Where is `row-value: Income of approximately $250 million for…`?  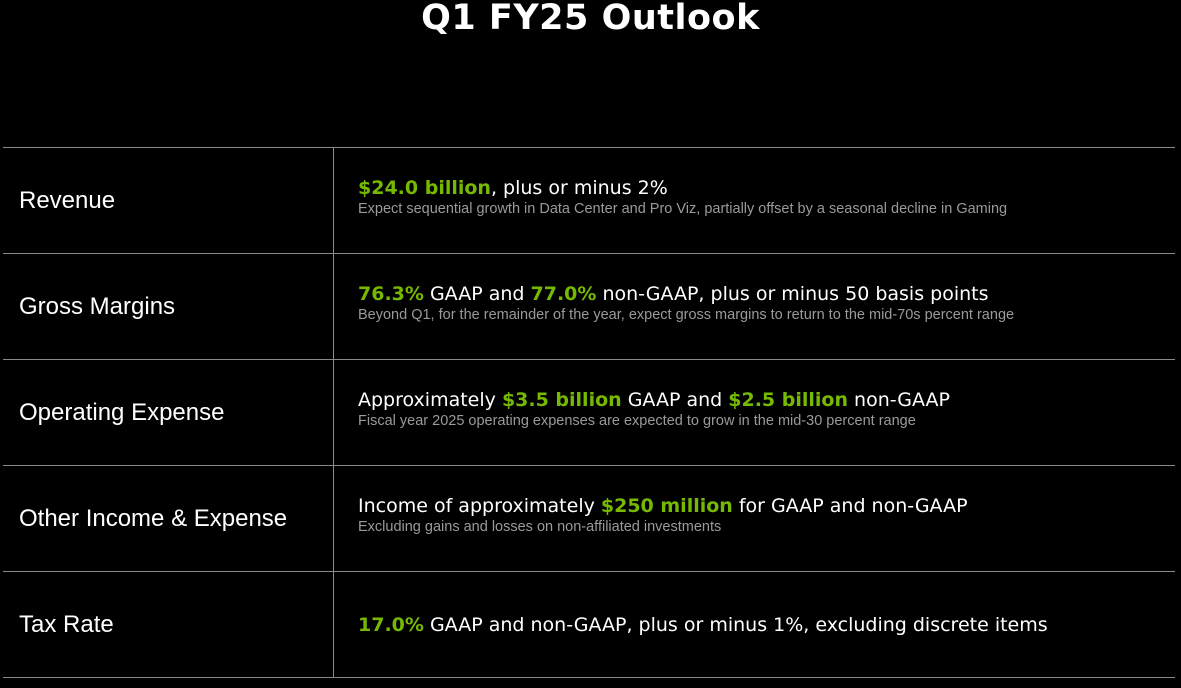 row-value: Income of approximately $250 million for… is located at coordinates (754, 518).